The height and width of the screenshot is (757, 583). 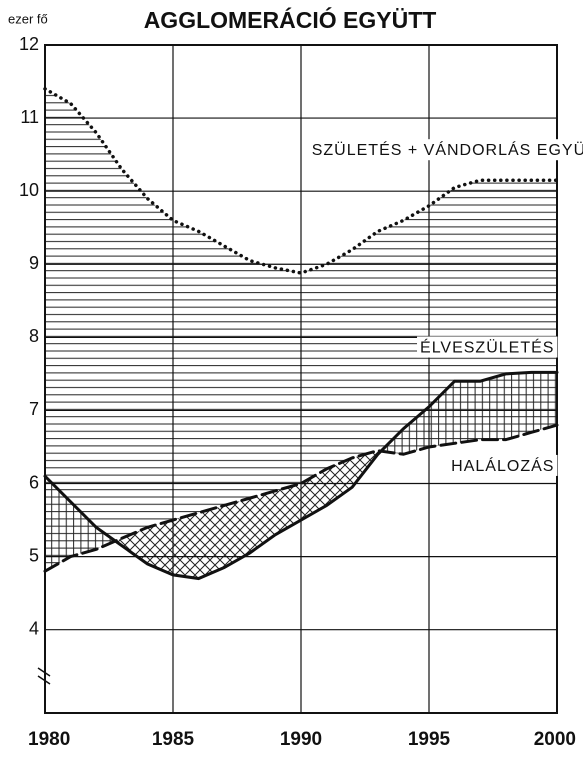 What do you see at coordinates (34, 336) in the screenshot?
I see `y-tick-label: 8` at bounding box center [34, 336].